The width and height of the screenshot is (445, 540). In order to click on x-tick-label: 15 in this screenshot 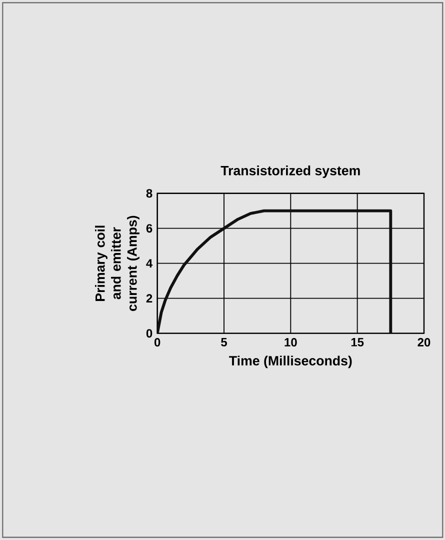, I will do `click(357, 342)`.